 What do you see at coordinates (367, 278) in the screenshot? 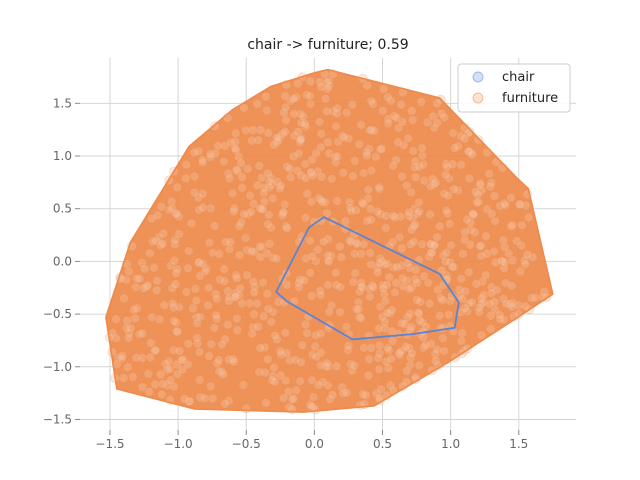
I see `chair-convex-hull` at bounding box center [367, 278].